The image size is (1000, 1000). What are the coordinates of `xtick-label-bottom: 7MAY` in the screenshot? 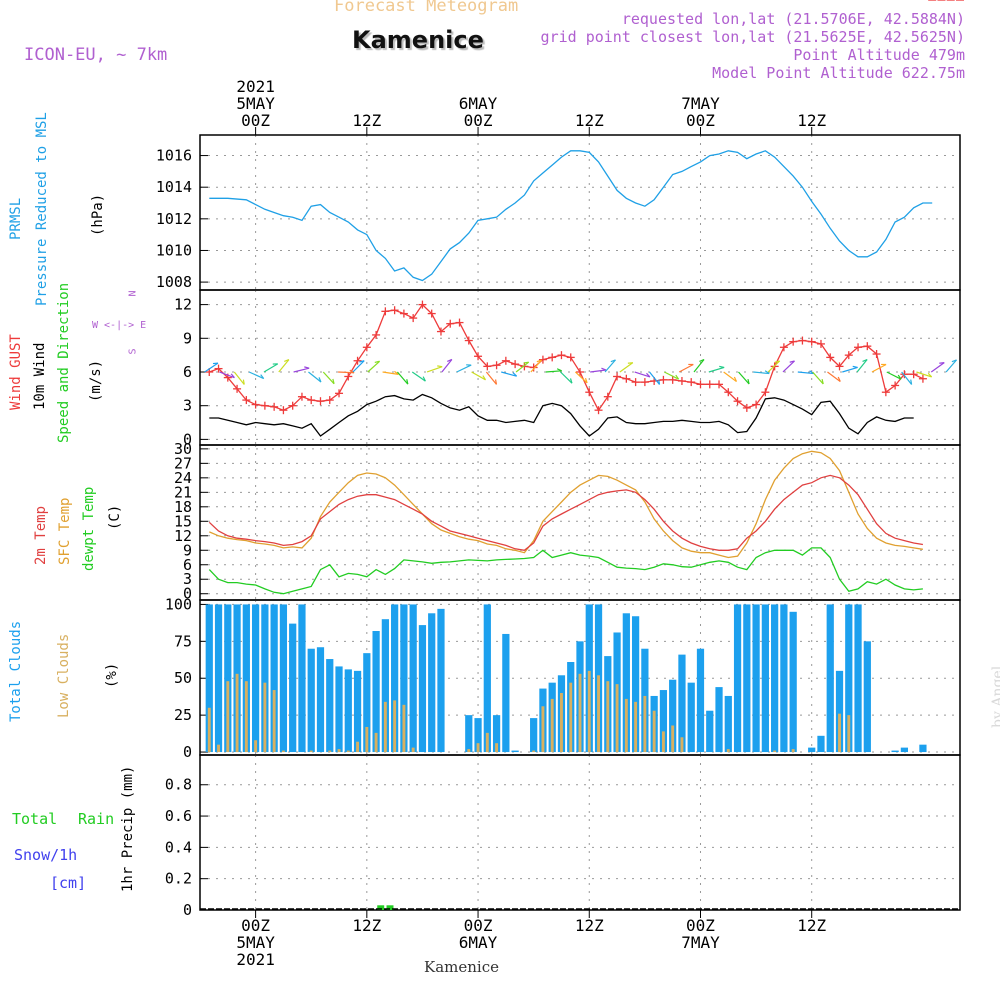 It's located at (700, 942).